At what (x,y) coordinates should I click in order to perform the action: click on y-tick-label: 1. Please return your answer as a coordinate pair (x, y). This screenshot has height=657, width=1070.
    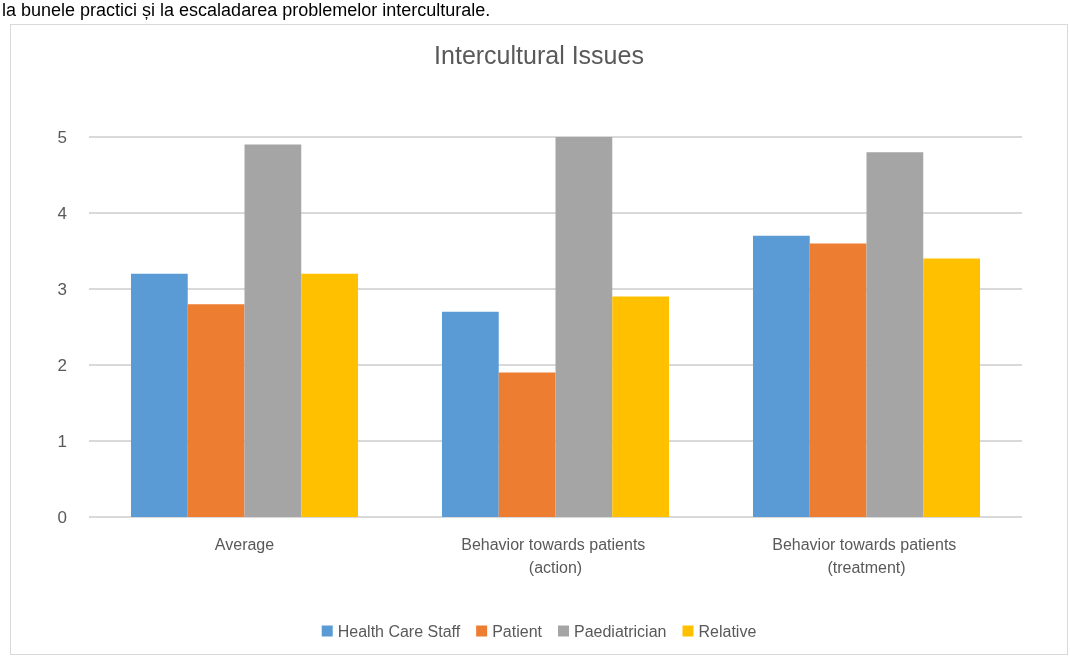
    Looking at the image, I should click on (62, 441).